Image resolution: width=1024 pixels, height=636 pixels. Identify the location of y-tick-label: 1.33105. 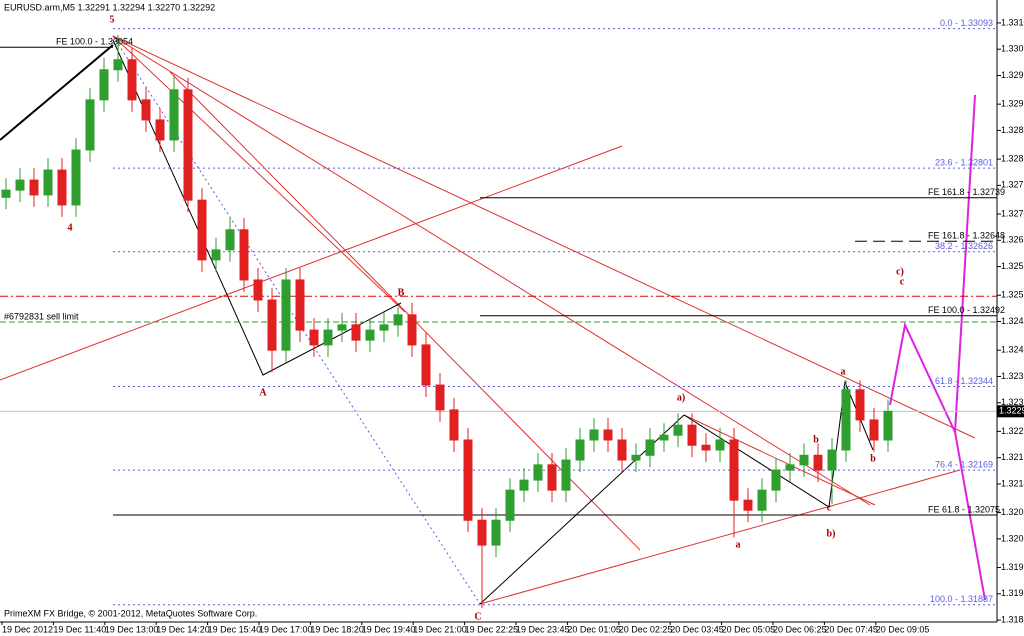
(1012, 22).